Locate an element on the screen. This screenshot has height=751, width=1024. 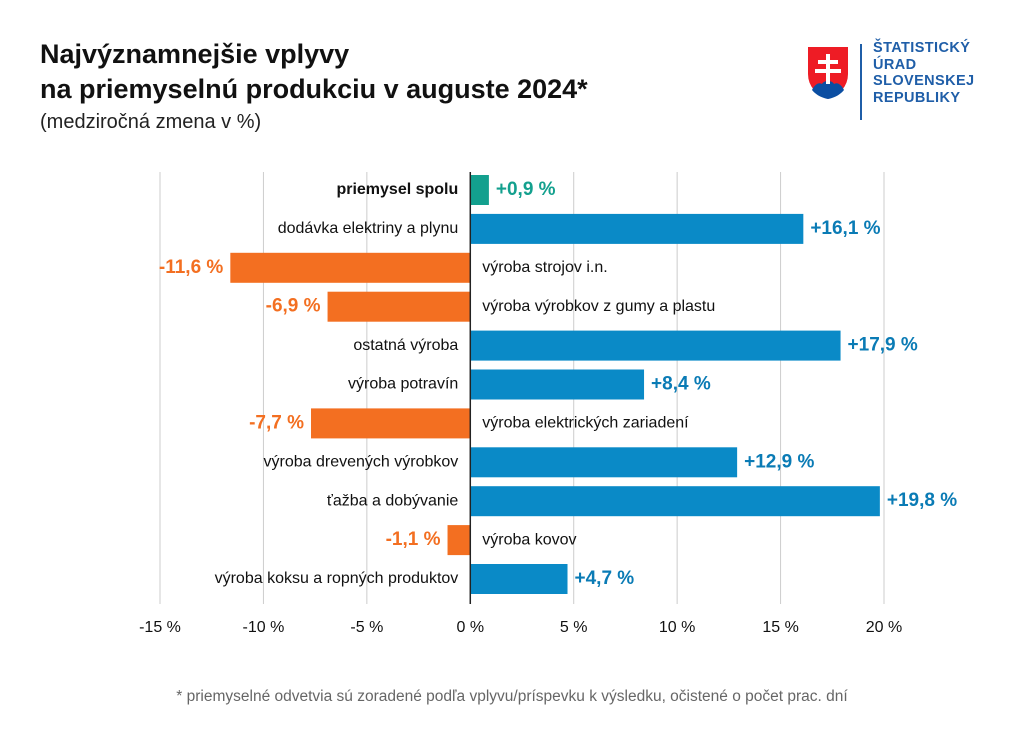
x-tick-label: 20 % is located at coordinates (884, 627).